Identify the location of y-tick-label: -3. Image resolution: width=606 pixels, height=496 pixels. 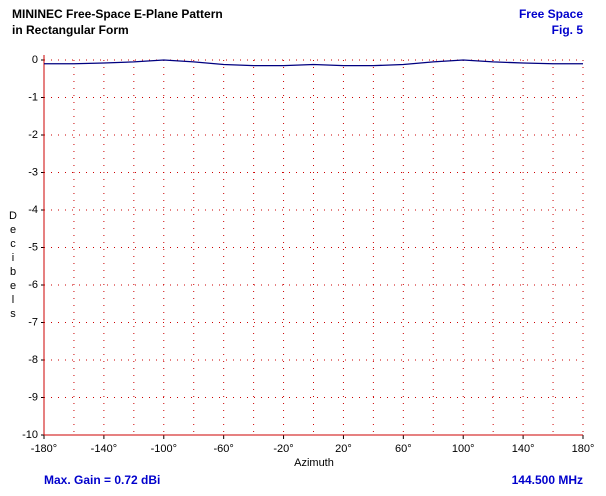
(33, 172).